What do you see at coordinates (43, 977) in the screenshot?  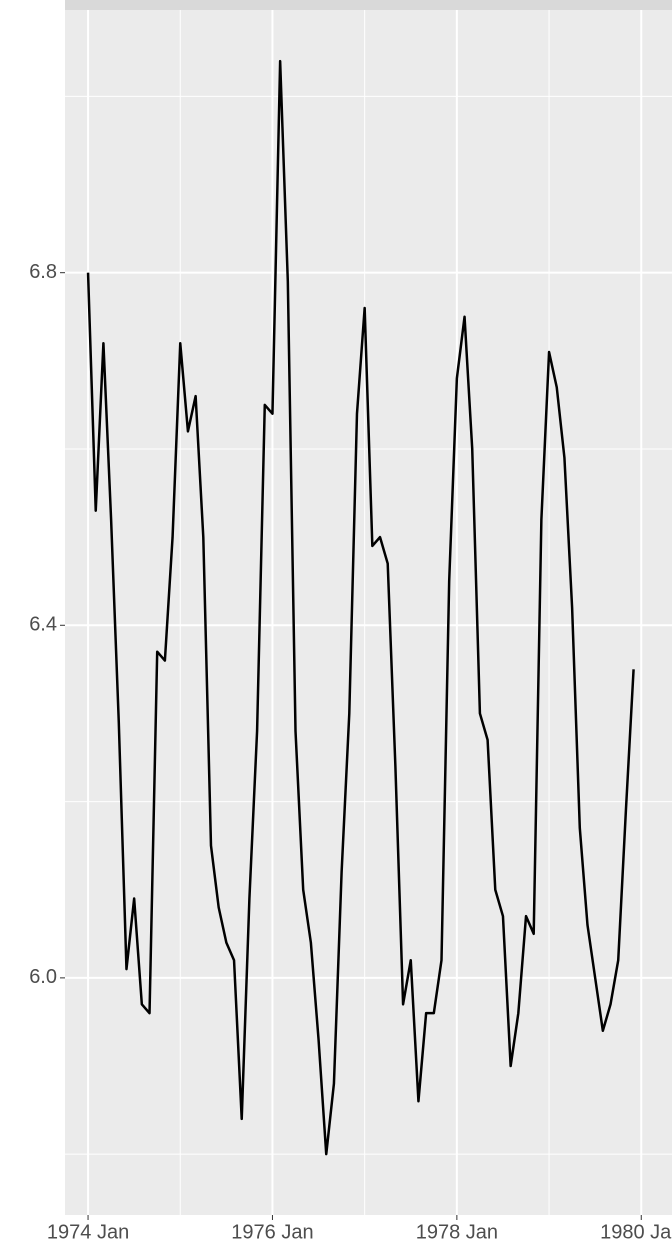 I see `y-tick-label: 6.0` at bounding box center [43, 977].